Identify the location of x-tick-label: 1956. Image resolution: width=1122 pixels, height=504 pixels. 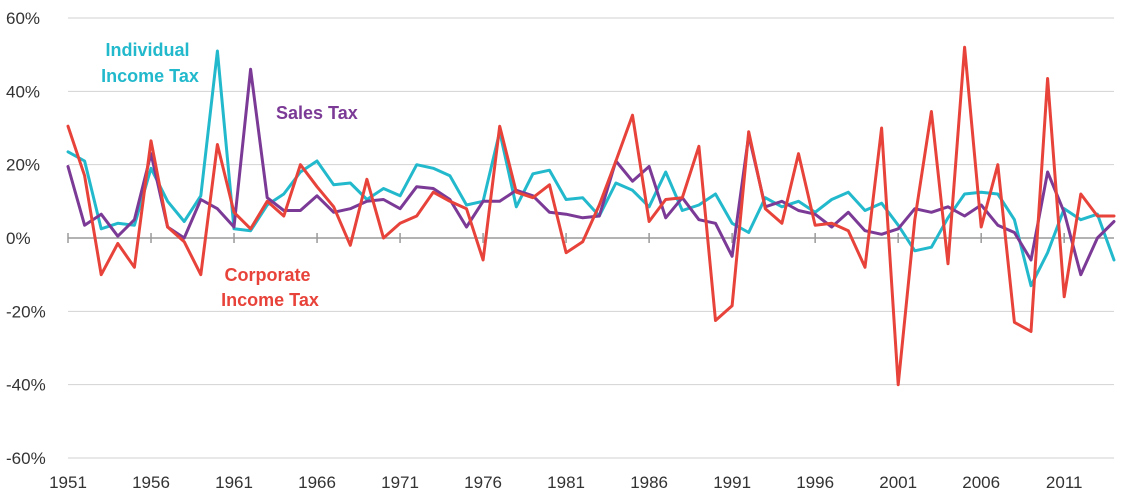
(151, 482).